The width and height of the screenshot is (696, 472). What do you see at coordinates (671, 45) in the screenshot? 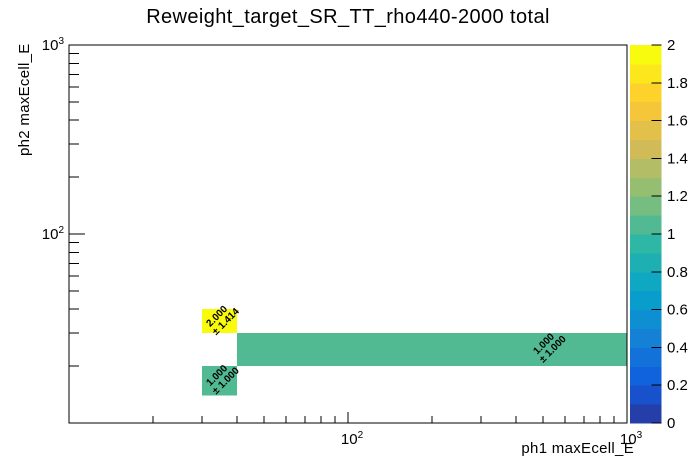
I see `colorbar-tick-label: 2` at bounding box center [671, 45].